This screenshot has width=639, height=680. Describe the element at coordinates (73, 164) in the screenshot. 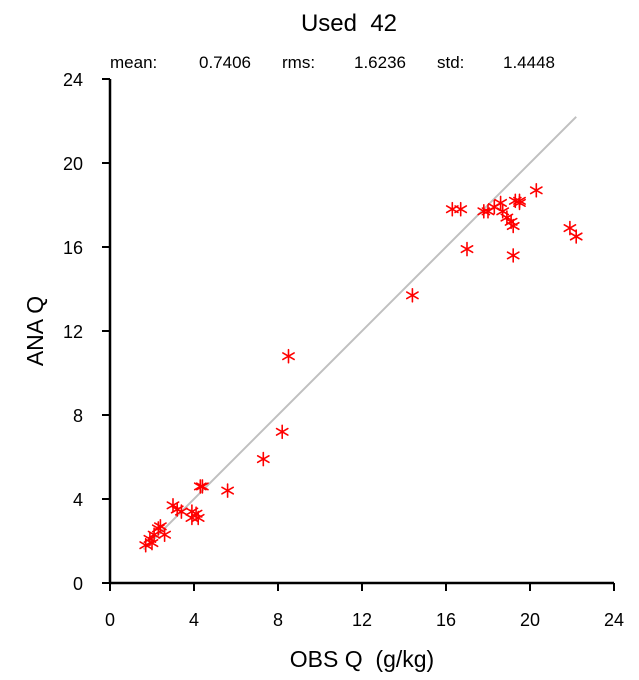

I see `y-tick-label: 20` at that location.